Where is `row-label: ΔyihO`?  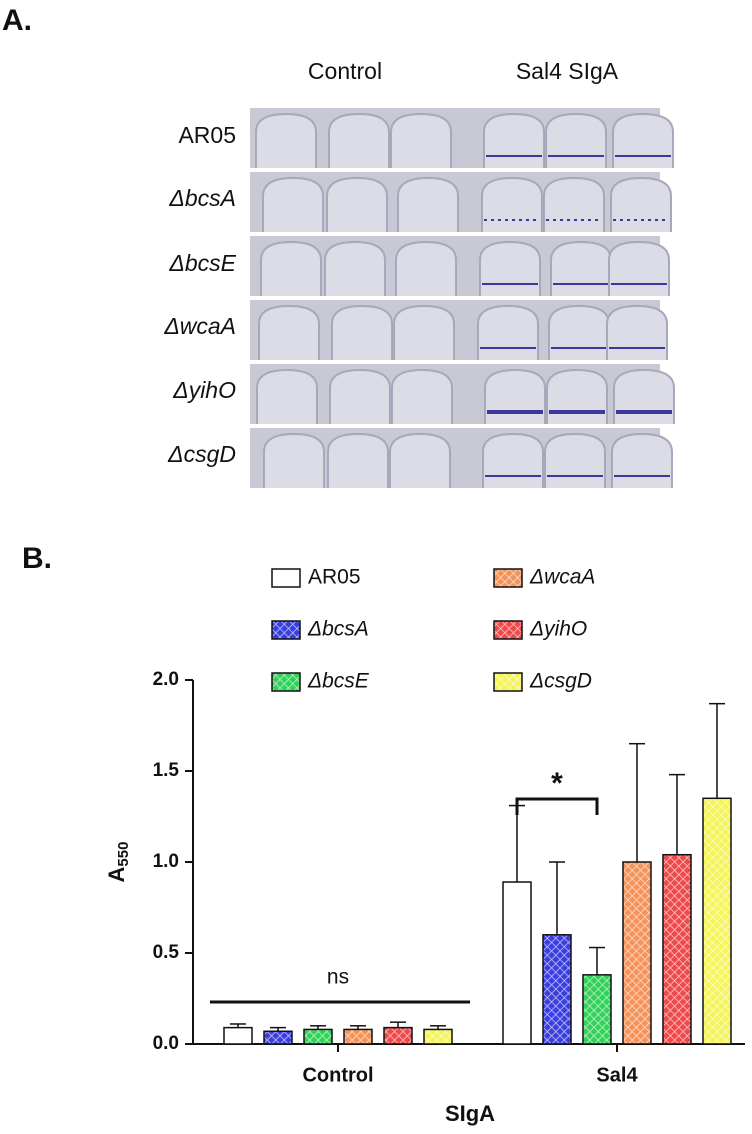
row-label: ΔyihO is located at coordinates (204, 390).